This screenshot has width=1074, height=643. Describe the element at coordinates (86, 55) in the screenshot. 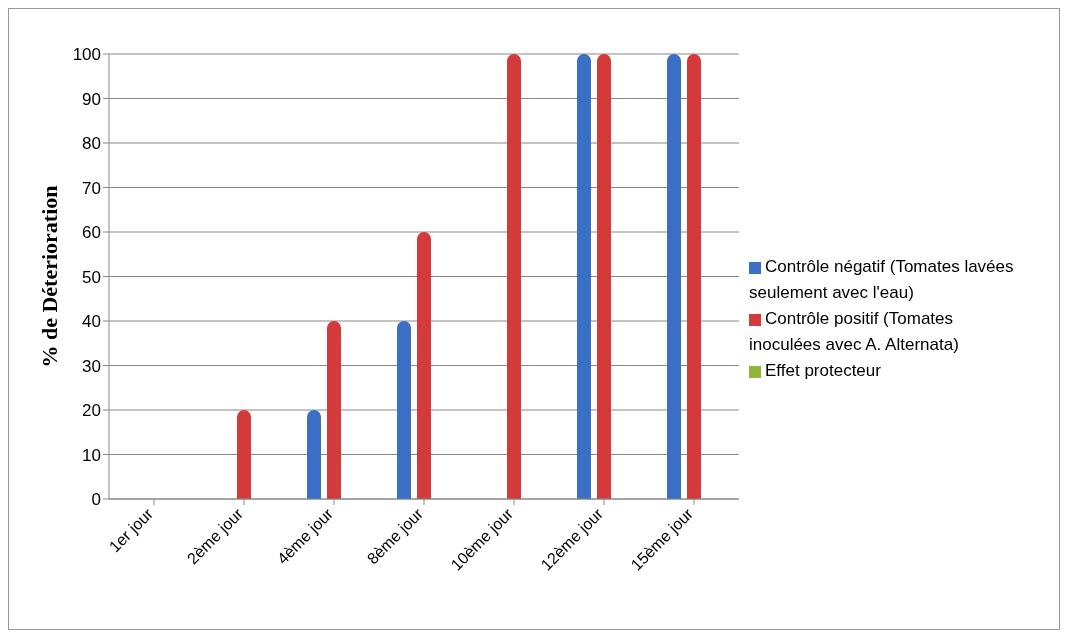

I see `y-tick-label: 100` at that location.